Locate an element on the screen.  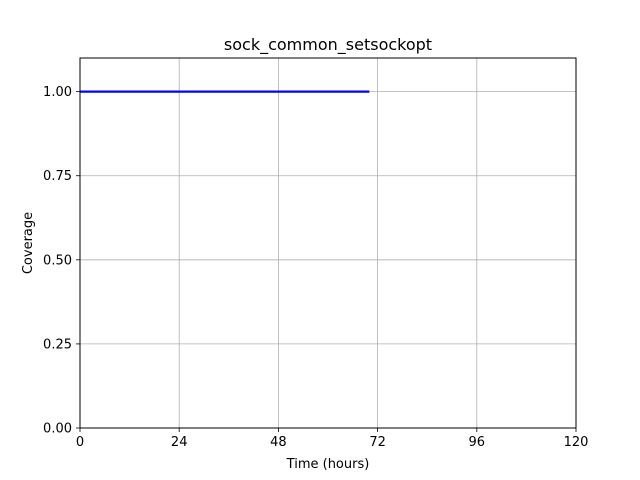
x-tick-label: 48 is located at coordinates (278, 442).